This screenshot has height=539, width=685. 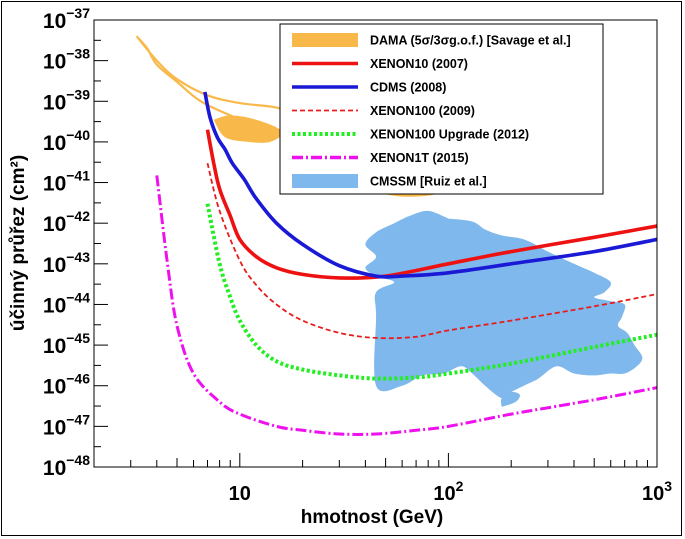 I want to click on legend-item: XENON100 (2009), so click(x=383, y=111).